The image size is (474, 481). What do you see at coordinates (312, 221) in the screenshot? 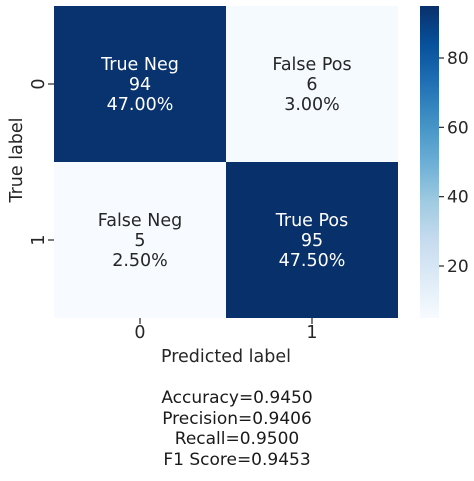
I see `cell-label: True Pos` at bounding box center [312, 221].